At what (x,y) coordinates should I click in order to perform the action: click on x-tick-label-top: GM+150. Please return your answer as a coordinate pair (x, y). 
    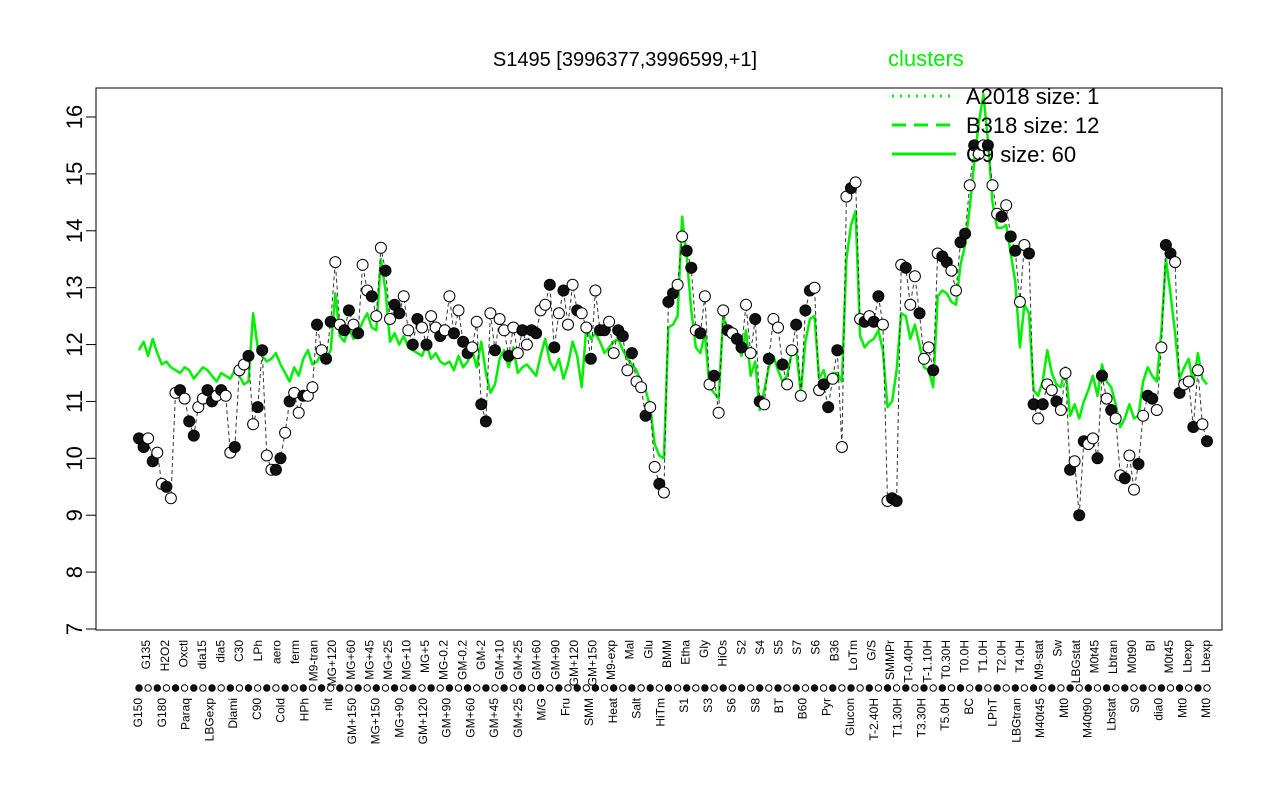
    Looking at the image, I should click on (592, 663).